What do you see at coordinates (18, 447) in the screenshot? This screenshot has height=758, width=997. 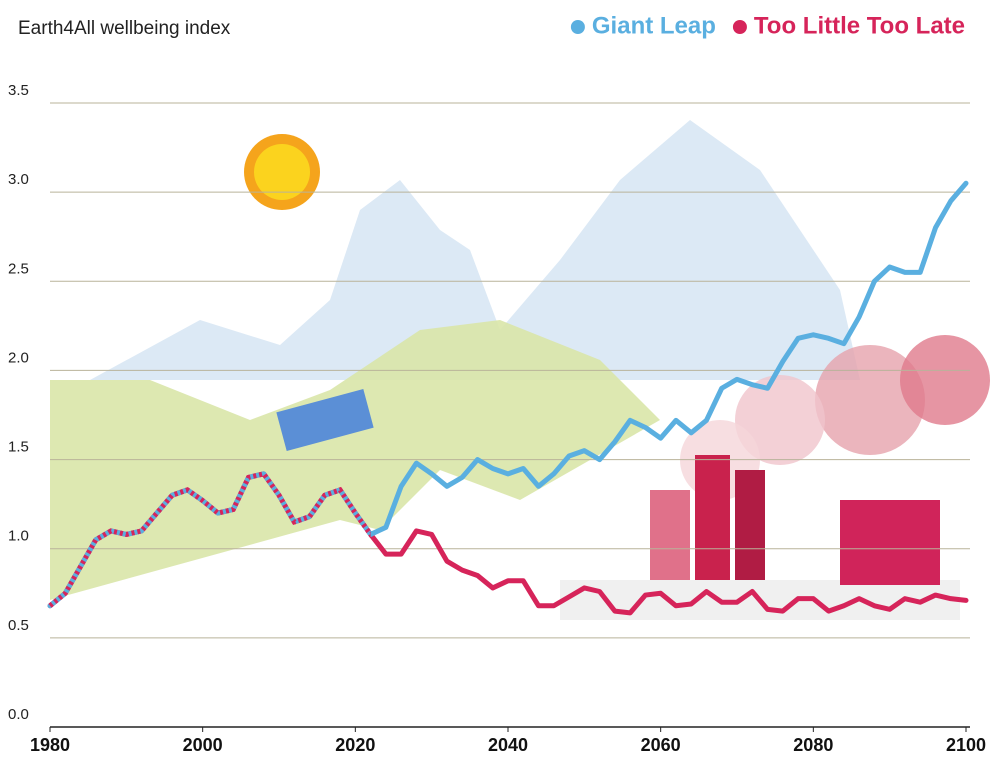 I see `y-tick-label: 1.5` at bounding box center [18, 447].